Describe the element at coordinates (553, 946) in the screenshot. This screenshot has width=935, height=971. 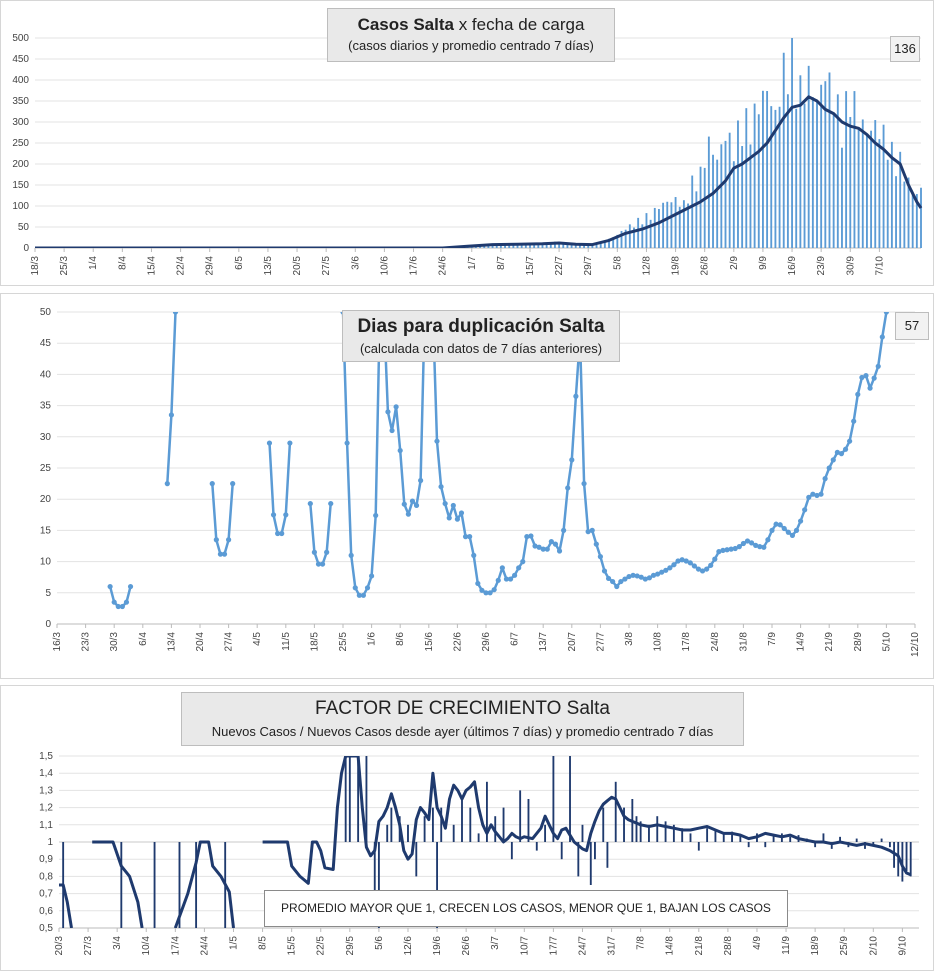
I see `x-tick-label: 17/7` at that location.